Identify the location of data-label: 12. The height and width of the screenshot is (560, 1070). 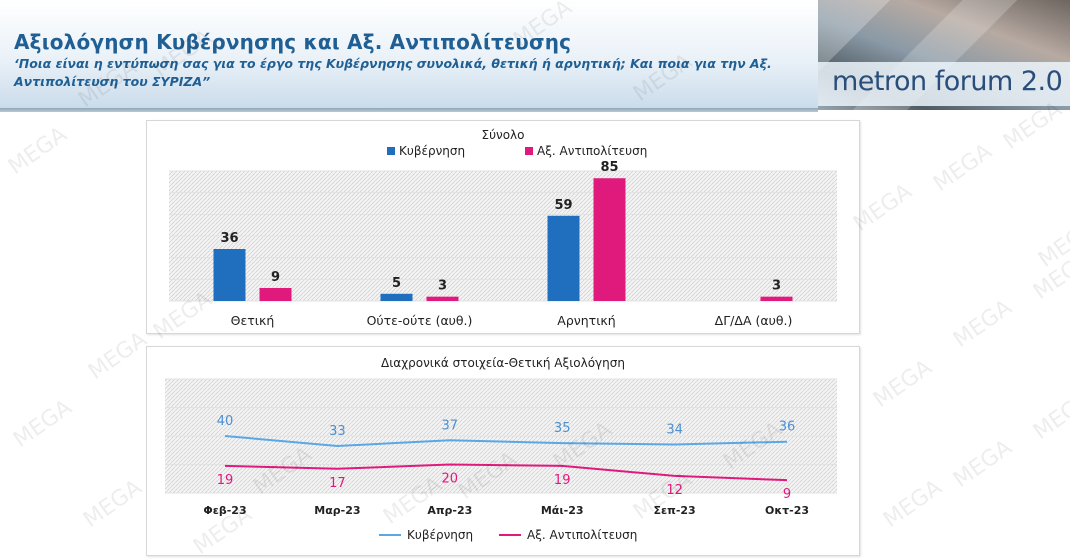
(674, 490).